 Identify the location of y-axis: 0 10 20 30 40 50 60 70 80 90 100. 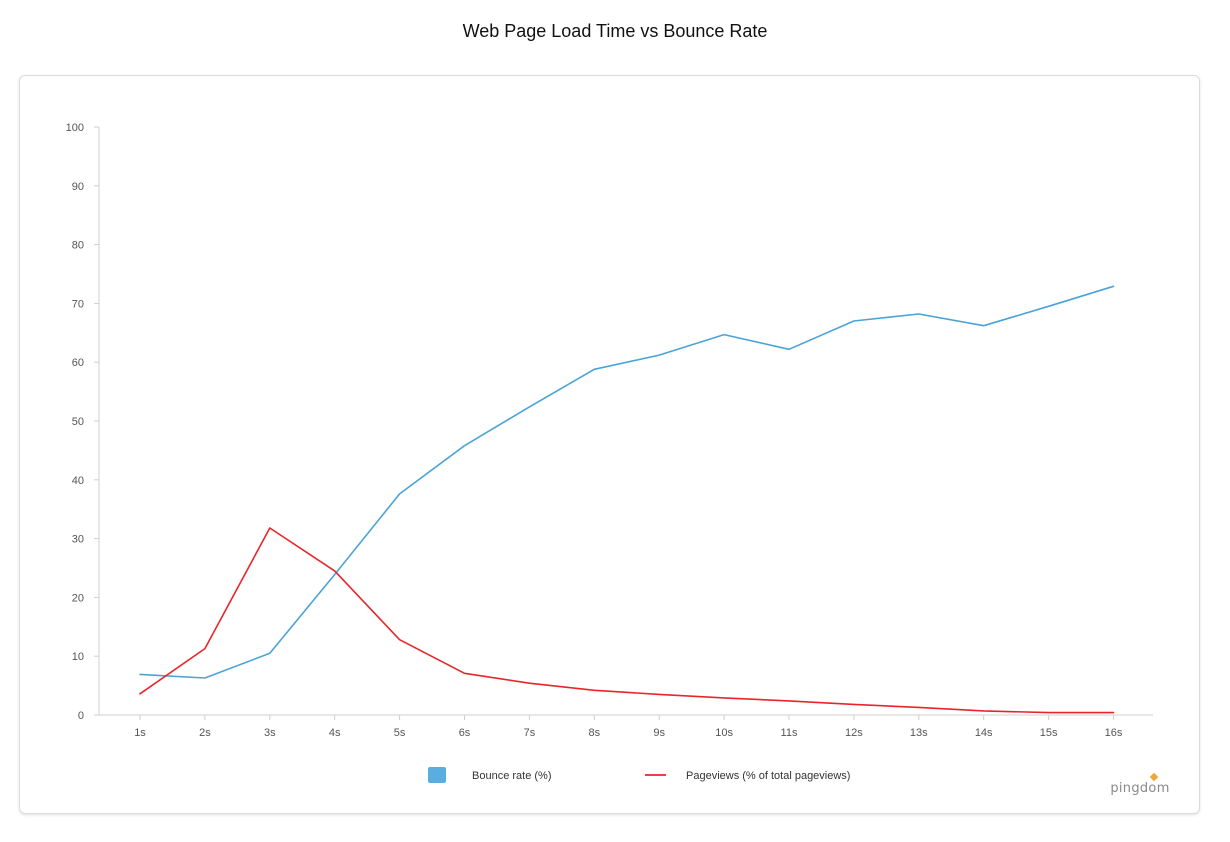
(83, 422).